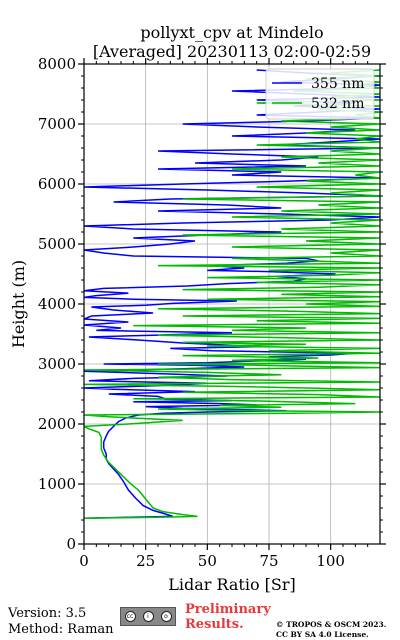  Describe the element at coordinates (61, 629) in the screenshot. I see `method-text: Method: Raman` at that location.